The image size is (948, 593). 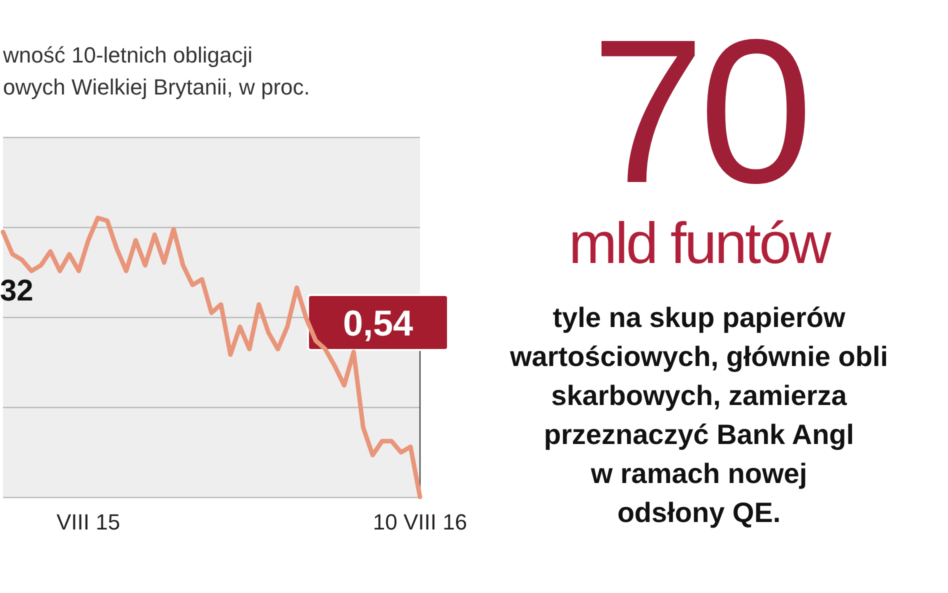 What do you see at coordinates (699, 396) in the screenshot?
I see `text: skarbowych, zamierza` at bounding box center [699, 396].